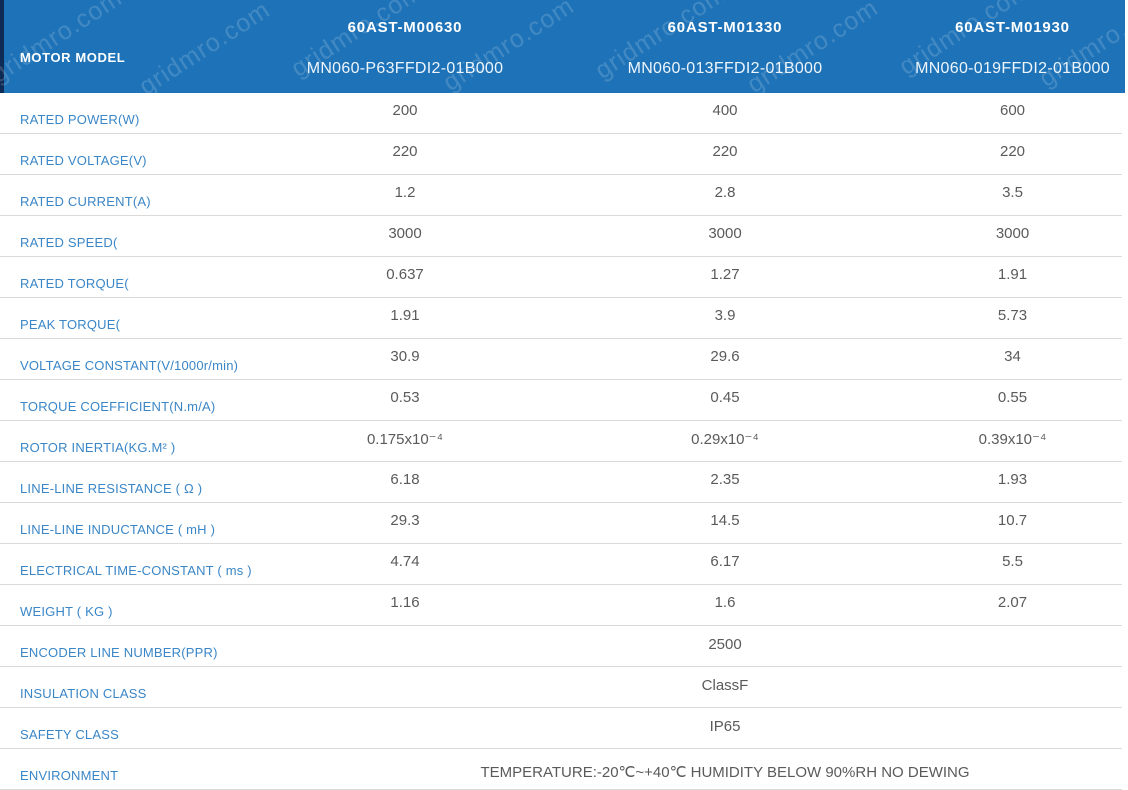 The image size is (1128, 790). Describe the element at coordinates (725, 479) in the screenshot. I see `row-value: 2.35` at that location.